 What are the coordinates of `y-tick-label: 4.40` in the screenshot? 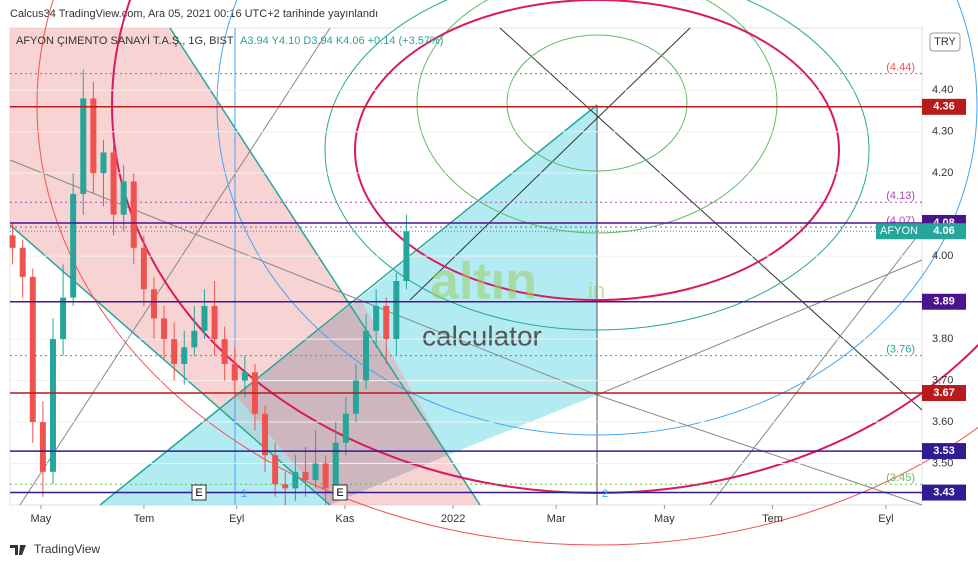 It's located at (942, 90).